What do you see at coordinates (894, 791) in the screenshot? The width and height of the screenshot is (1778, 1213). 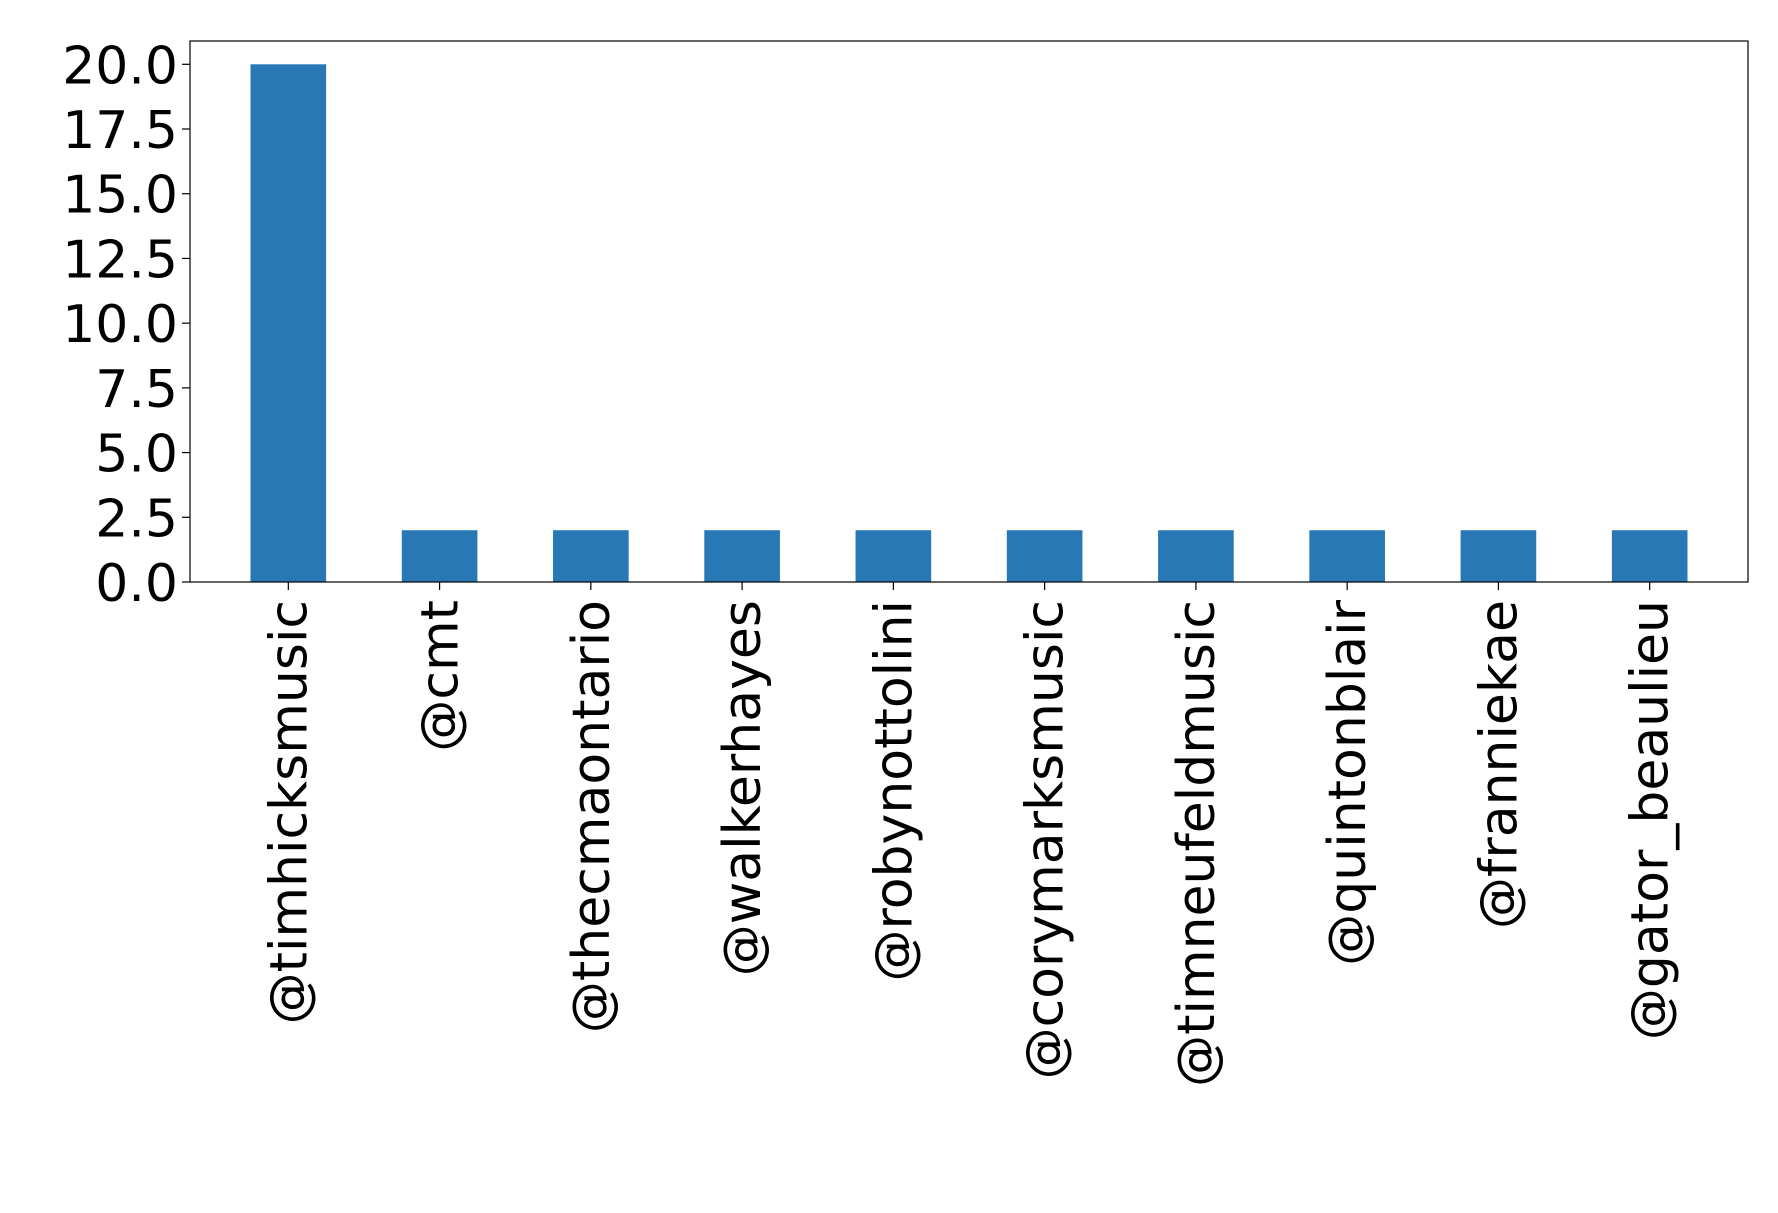 I see `x-tick-label: @robynottolini` at bounding box center [894, 791].